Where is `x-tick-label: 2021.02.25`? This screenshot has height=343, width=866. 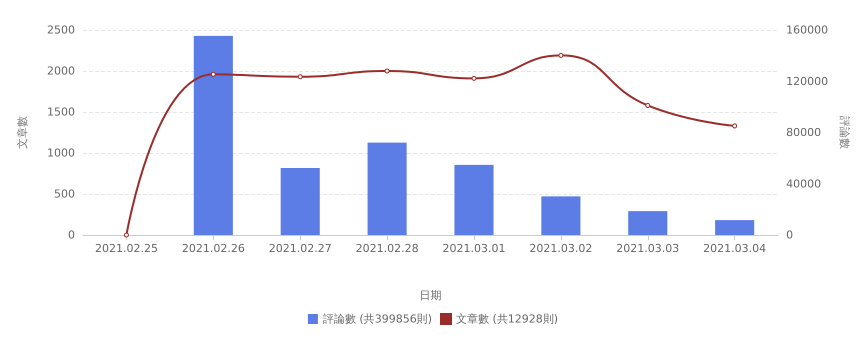 x-tick-label: 2021.02.25 is located at coordinates (126, 248).